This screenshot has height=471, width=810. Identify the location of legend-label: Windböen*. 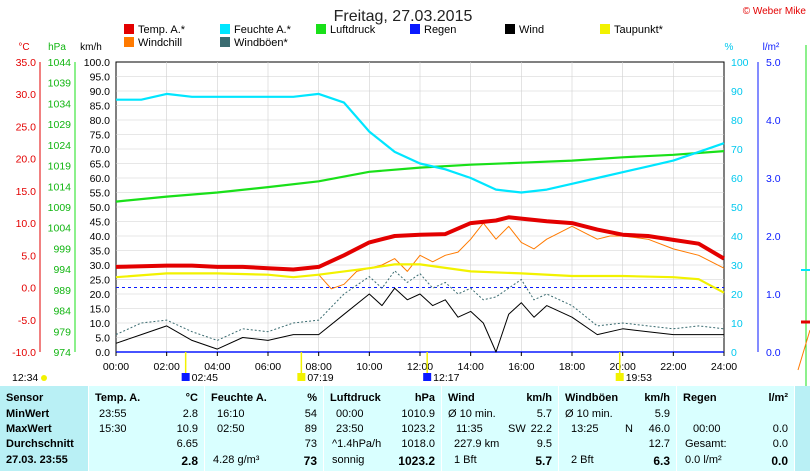
(261, 43).